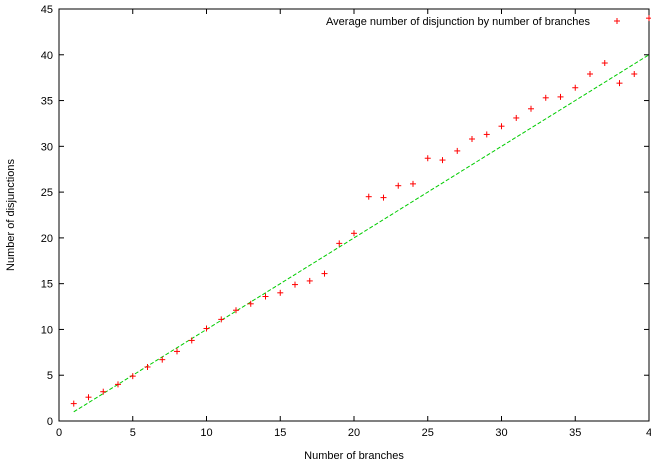 Image resolution: width=651 pixels, height=466 pixels. Describe the element at coordinates (50, 422) in the screenshot. I see `y-tick-label: 0` at that location.